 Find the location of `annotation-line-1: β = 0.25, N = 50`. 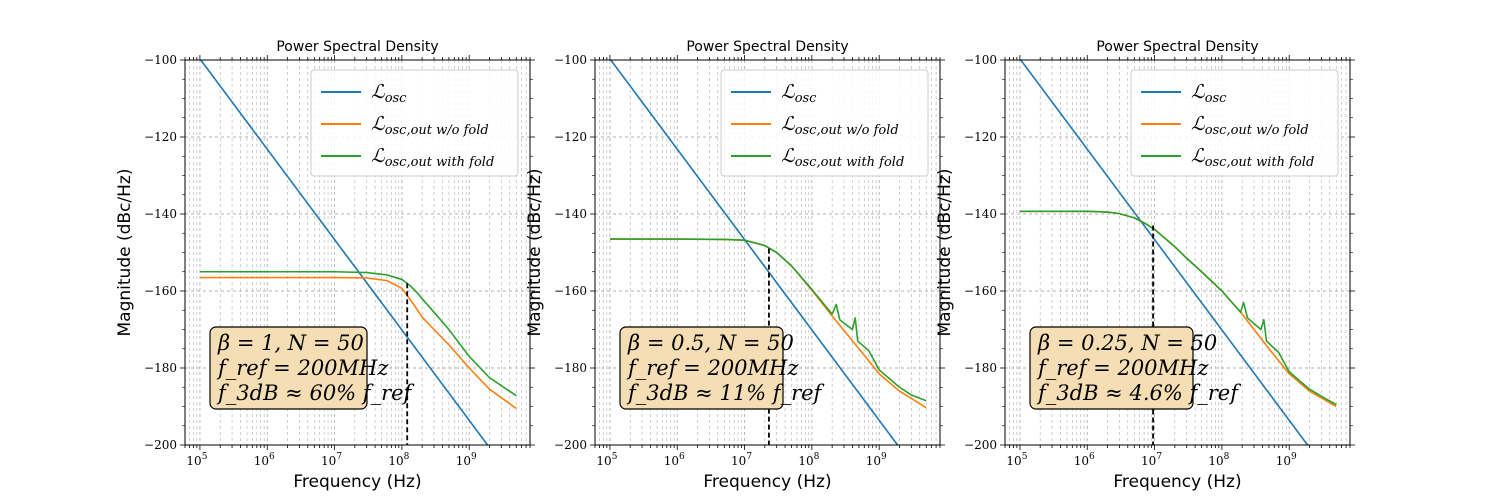

annotation-line-1: β = 0.25, N = 50 is located at coordinates (1127, 343).